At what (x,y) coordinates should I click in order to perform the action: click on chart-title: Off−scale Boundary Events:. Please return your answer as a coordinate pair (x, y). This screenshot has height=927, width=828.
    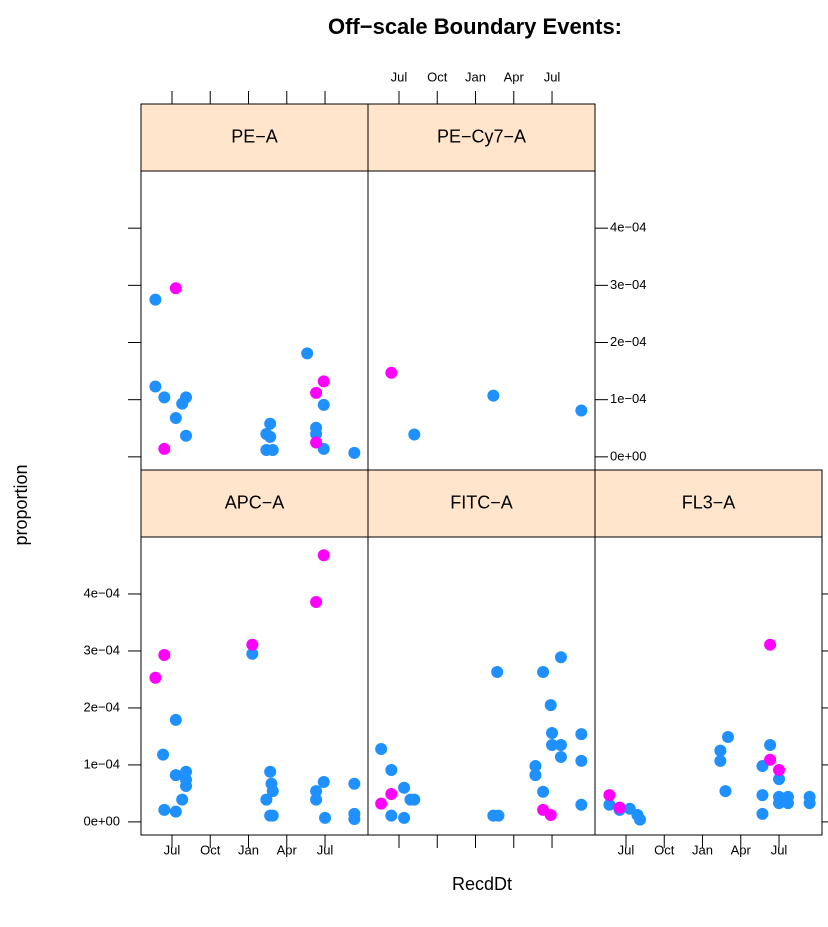
    Looking at the image, I should click on (475, 26).